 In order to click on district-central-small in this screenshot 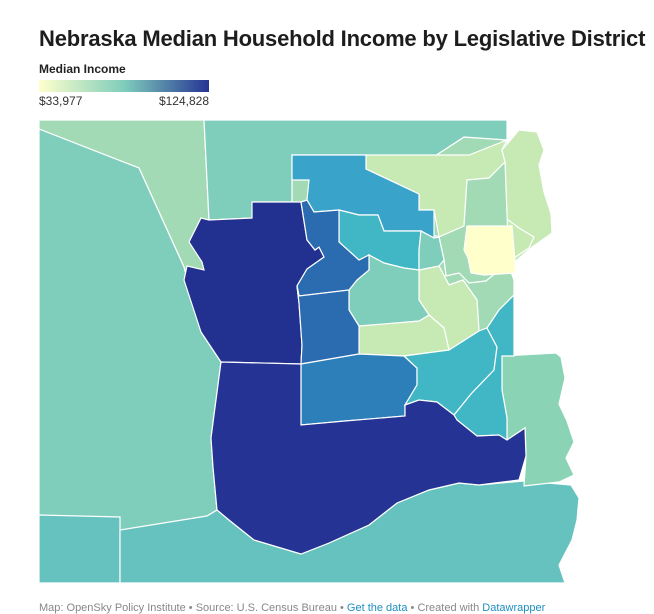, I will do `click(431, 250)`.